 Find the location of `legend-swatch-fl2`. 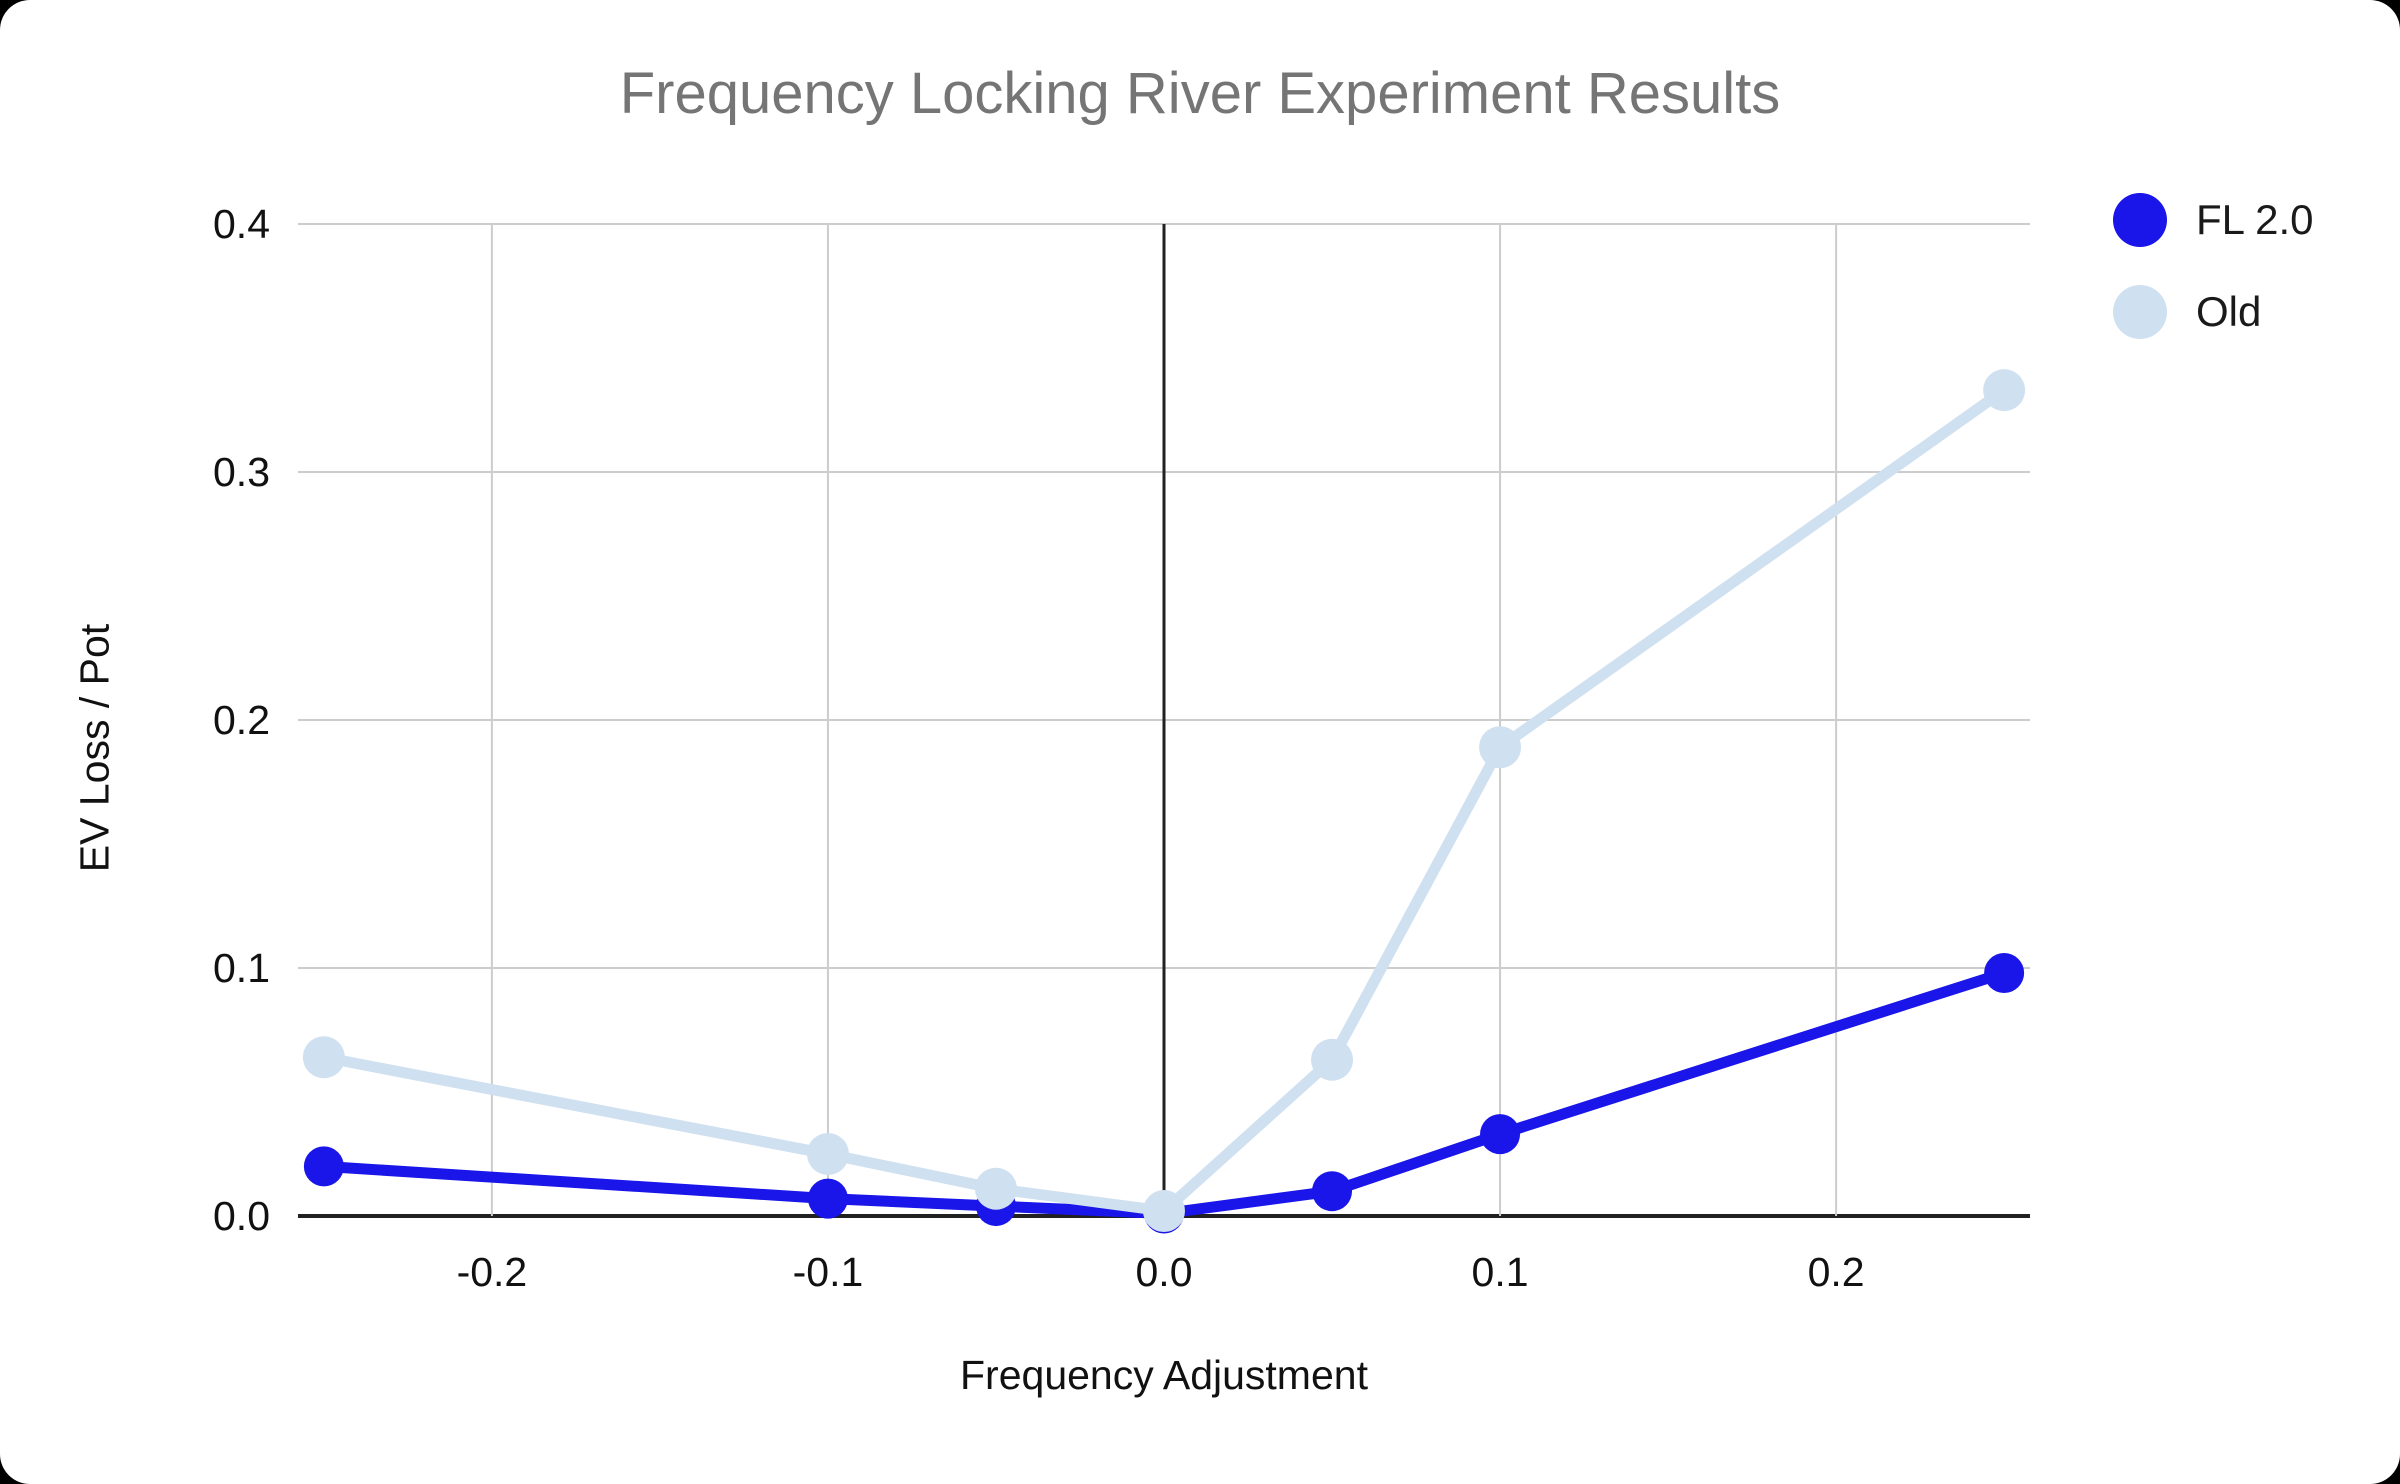

legend-swatch-fl2 is located at coordinates (2140, 220).